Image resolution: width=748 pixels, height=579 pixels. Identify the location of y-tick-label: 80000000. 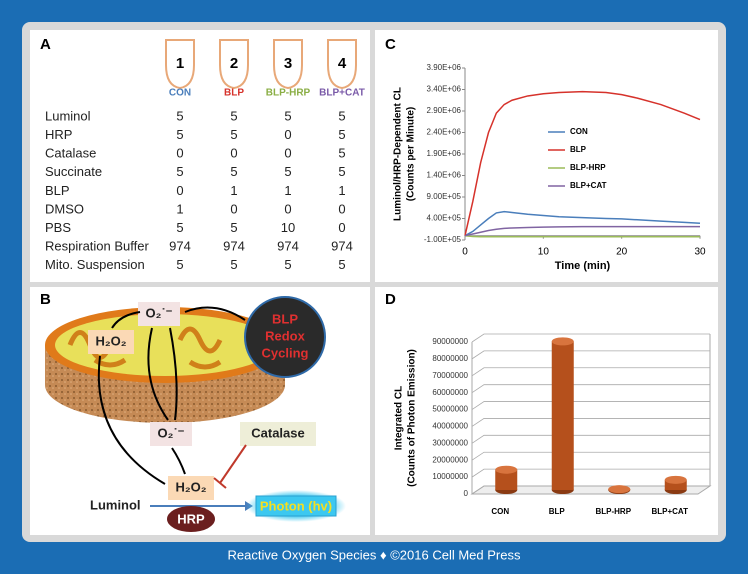
(450, 358).